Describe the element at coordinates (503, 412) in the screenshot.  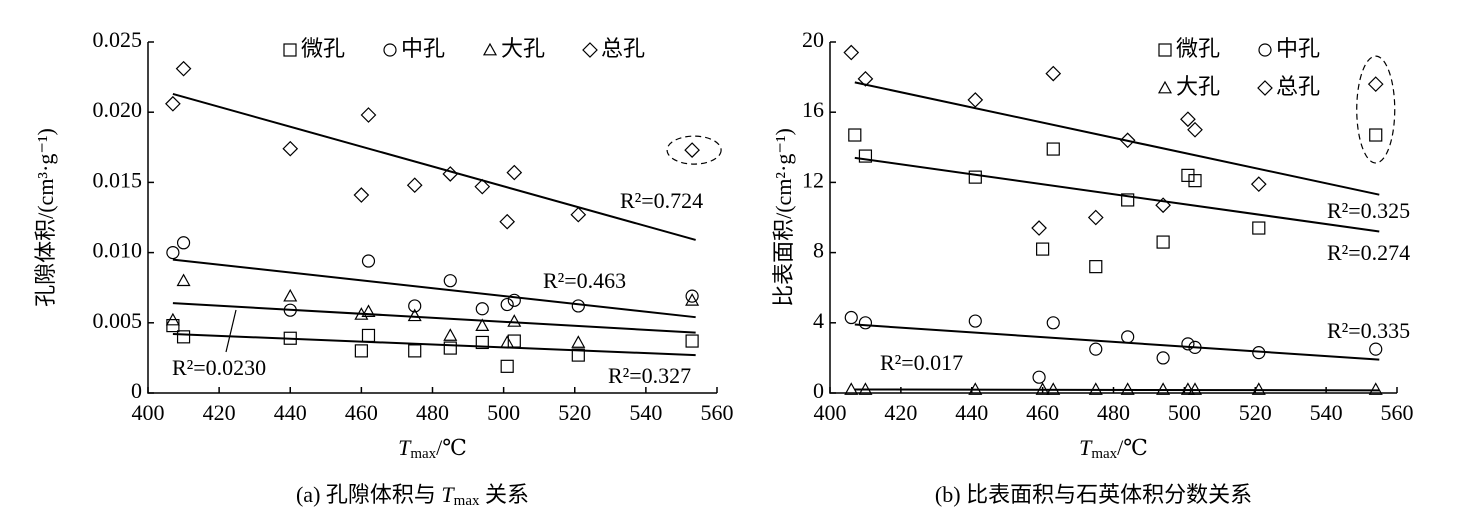
I see `x-tick-label: 500` at that location.